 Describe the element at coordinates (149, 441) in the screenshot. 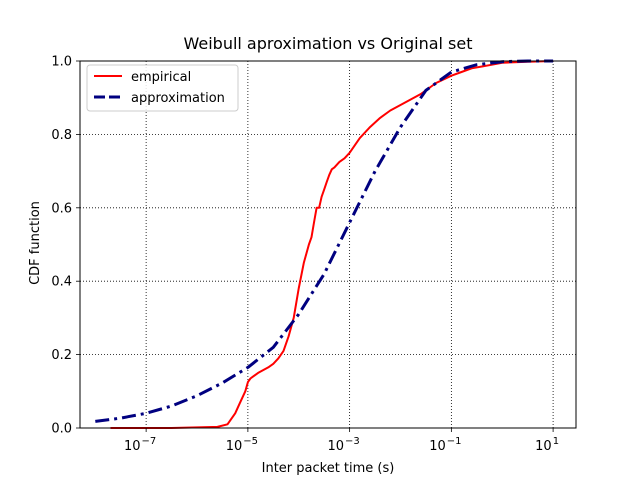

I see `x-tick-exponent: −7` at that location.